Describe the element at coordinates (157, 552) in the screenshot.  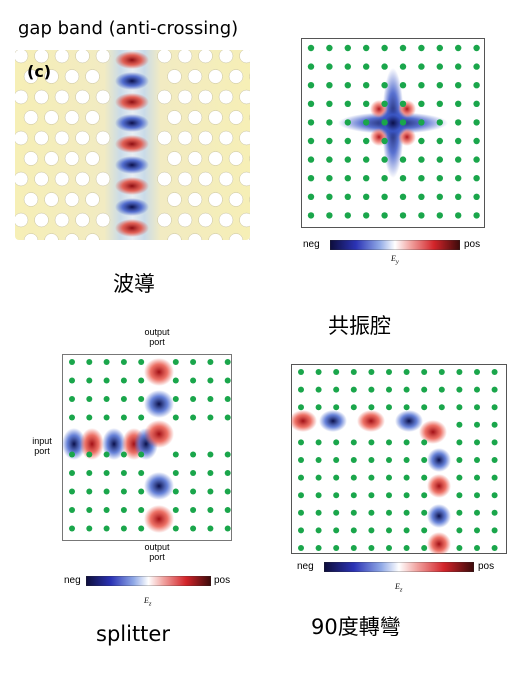
I see `output-port-bottom-label: output port` at that location.